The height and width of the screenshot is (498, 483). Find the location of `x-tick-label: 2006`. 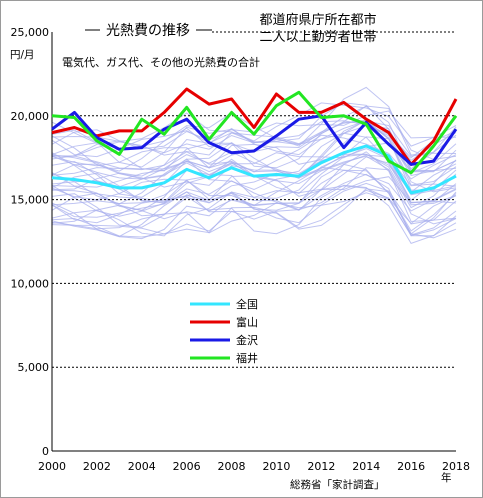

x-tick-label: 2006 is located at coordinates (187, 466).